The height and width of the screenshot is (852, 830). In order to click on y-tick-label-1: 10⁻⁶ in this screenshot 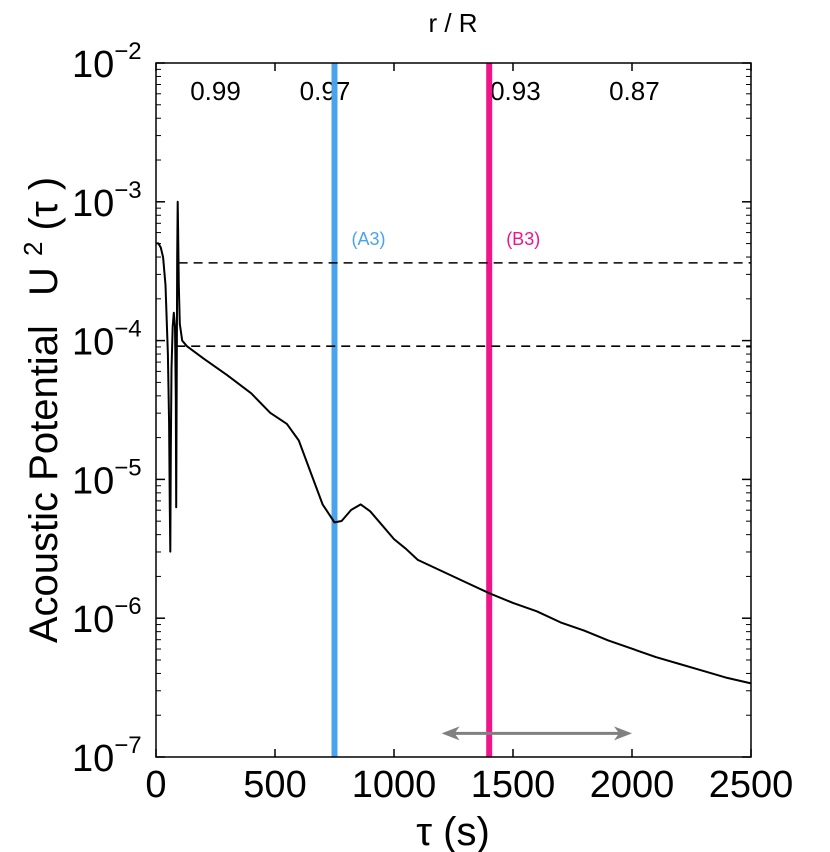, I will do `click(107, 617)`.